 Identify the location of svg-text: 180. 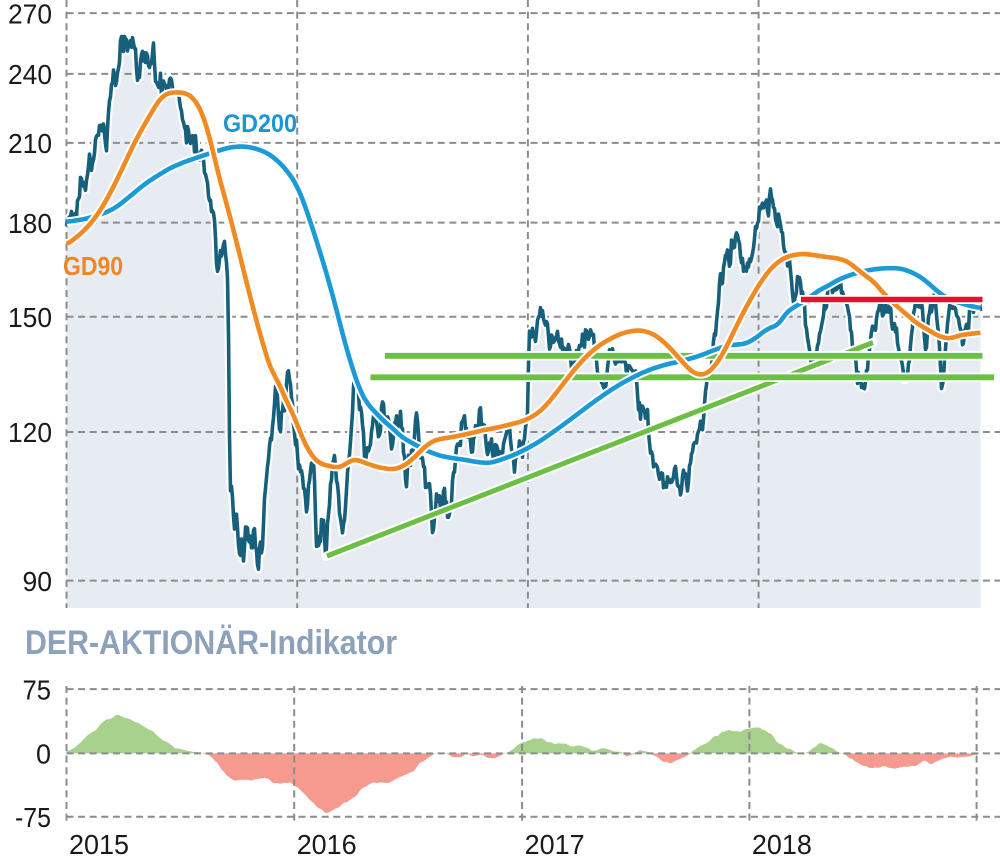
(30, 223).